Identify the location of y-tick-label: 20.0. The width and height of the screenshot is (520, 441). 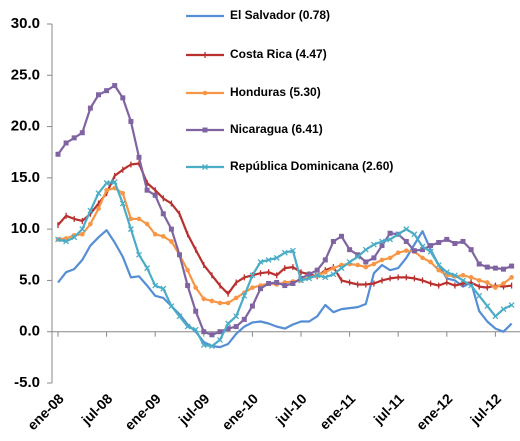
(25, 126).